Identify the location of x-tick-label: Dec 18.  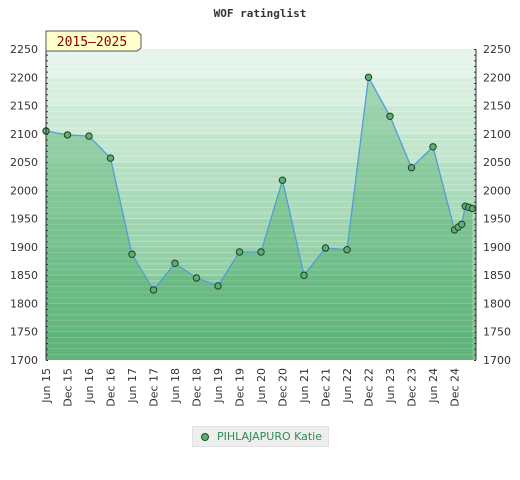
(197, 387).